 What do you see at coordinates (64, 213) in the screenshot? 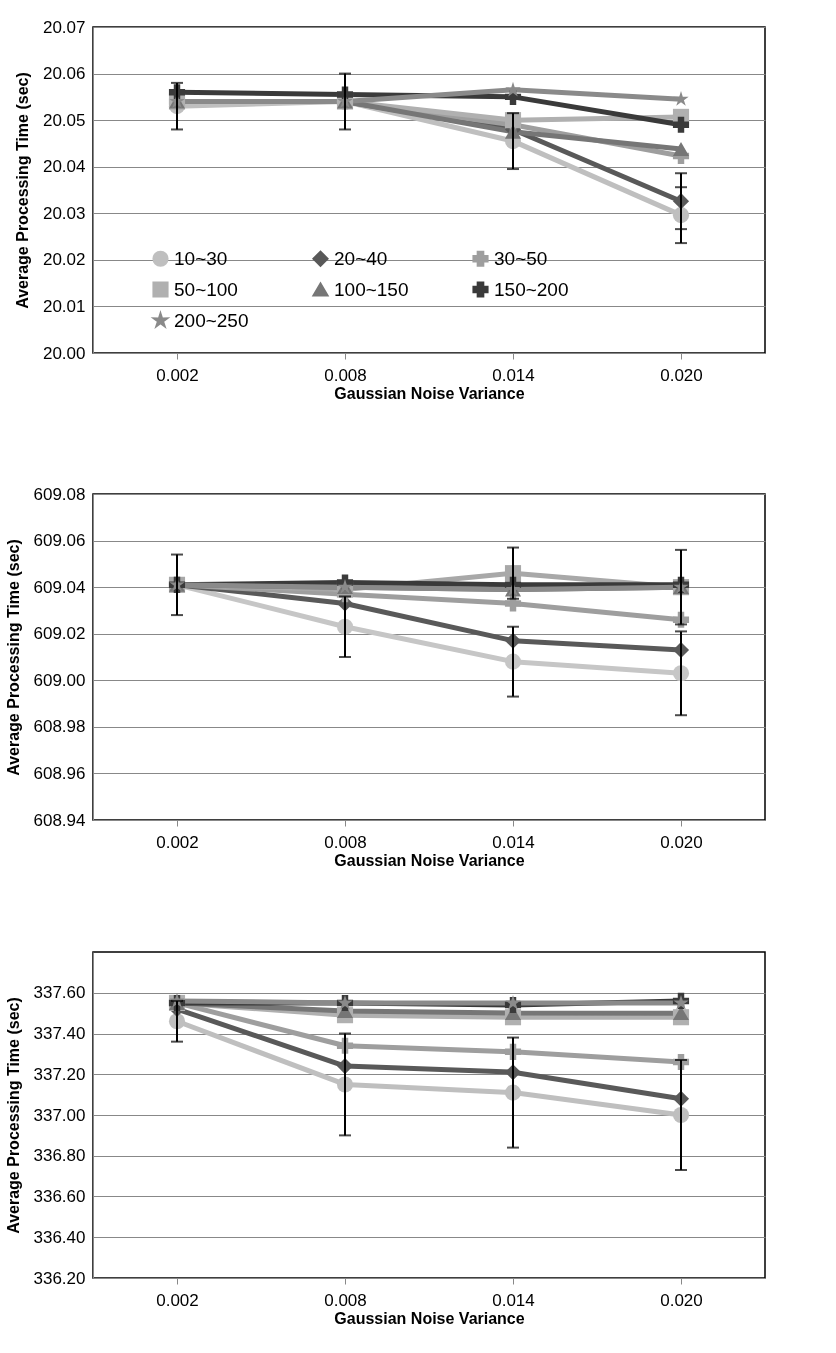
I see `y-tick-label: 20.03` at bounding box center [64, 213].